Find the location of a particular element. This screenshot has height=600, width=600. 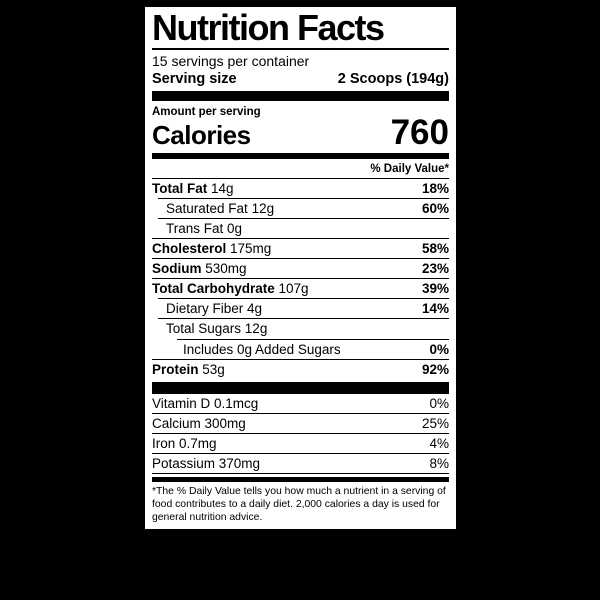

thick-separator-top is located at coordinates (300, 95).